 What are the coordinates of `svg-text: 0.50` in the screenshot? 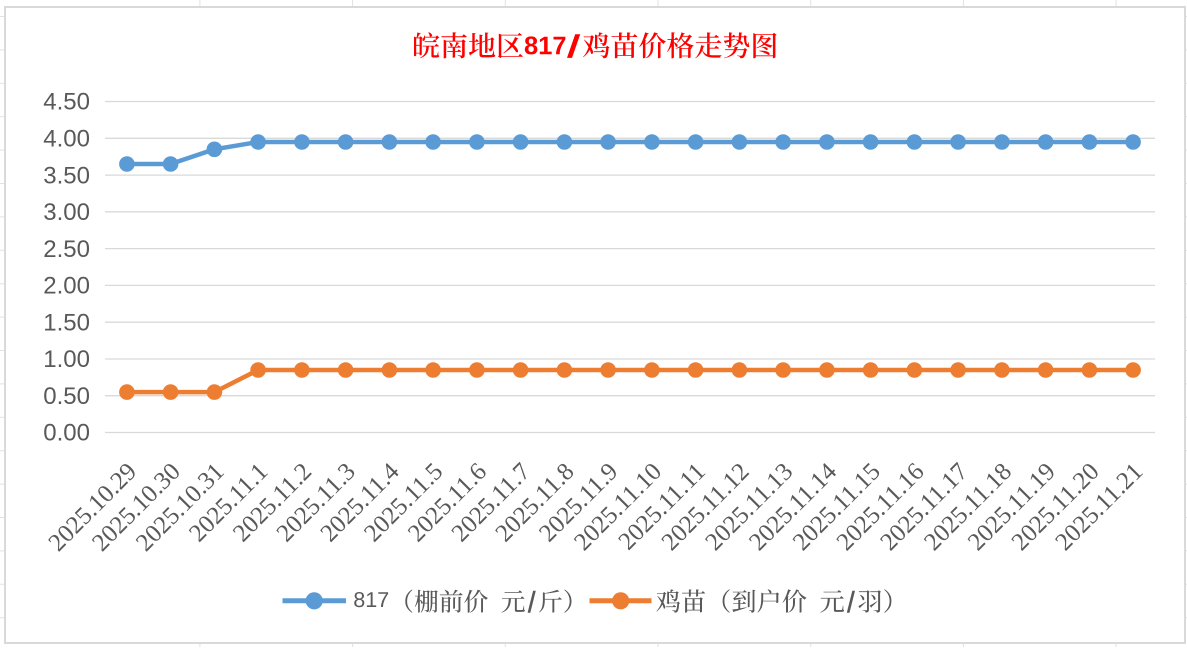 It's located at (66, 396).